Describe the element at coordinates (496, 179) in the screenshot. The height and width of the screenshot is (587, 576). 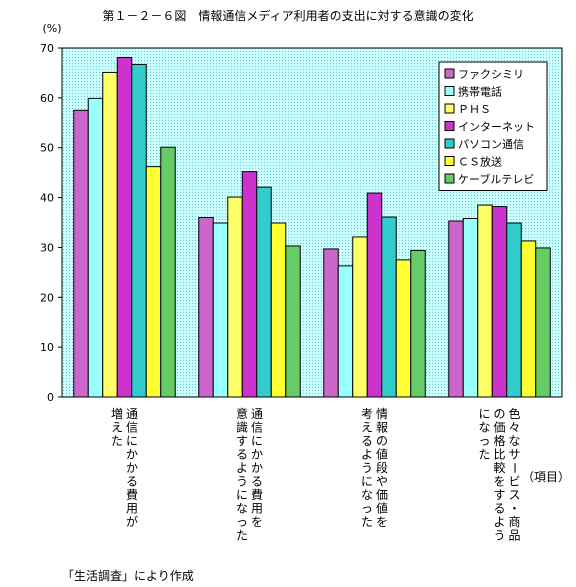
I see `legend-entry-label: ケーブルテレビ` at that location.